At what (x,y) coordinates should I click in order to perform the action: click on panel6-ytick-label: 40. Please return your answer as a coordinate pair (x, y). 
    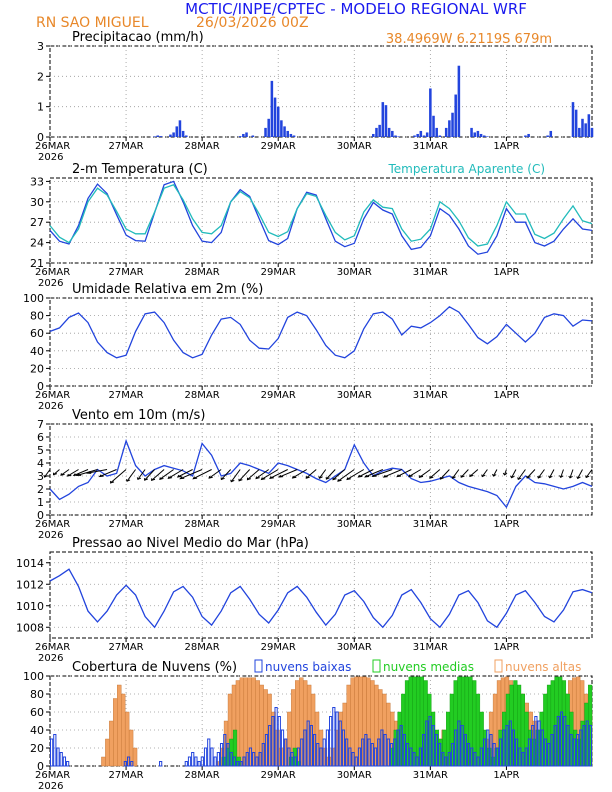
    Looking at the image, I should click on (37, 730).